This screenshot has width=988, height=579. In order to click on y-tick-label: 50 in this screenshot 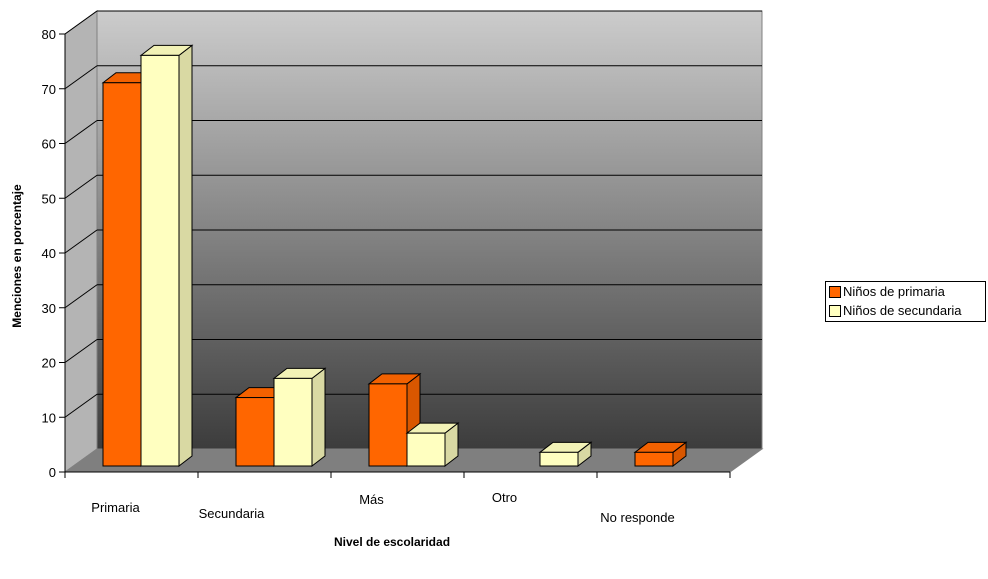, I will do `click(49, 198)`.